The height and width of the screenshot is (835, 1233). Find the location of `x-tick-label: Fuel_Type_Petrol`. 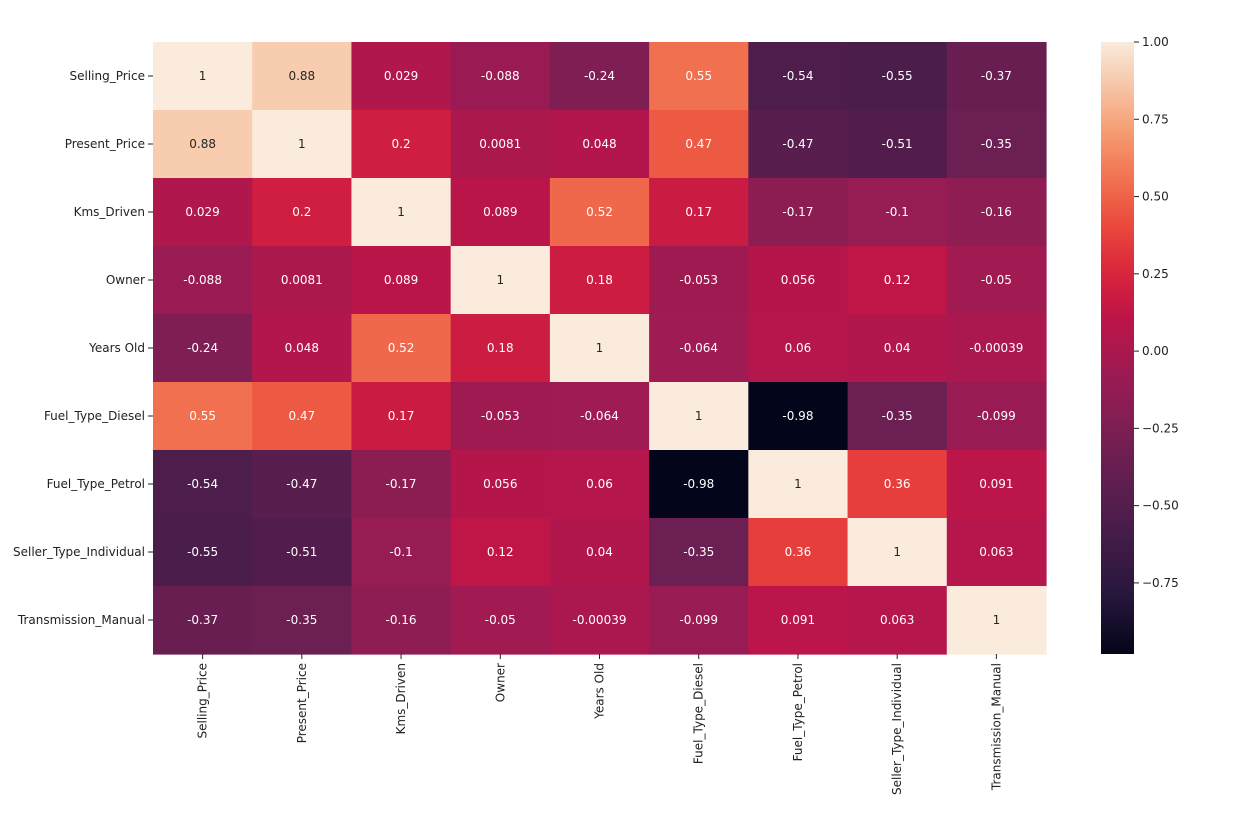

x-tick-label: Fuel_Type_Petrol is located at coordinates (798, 712).